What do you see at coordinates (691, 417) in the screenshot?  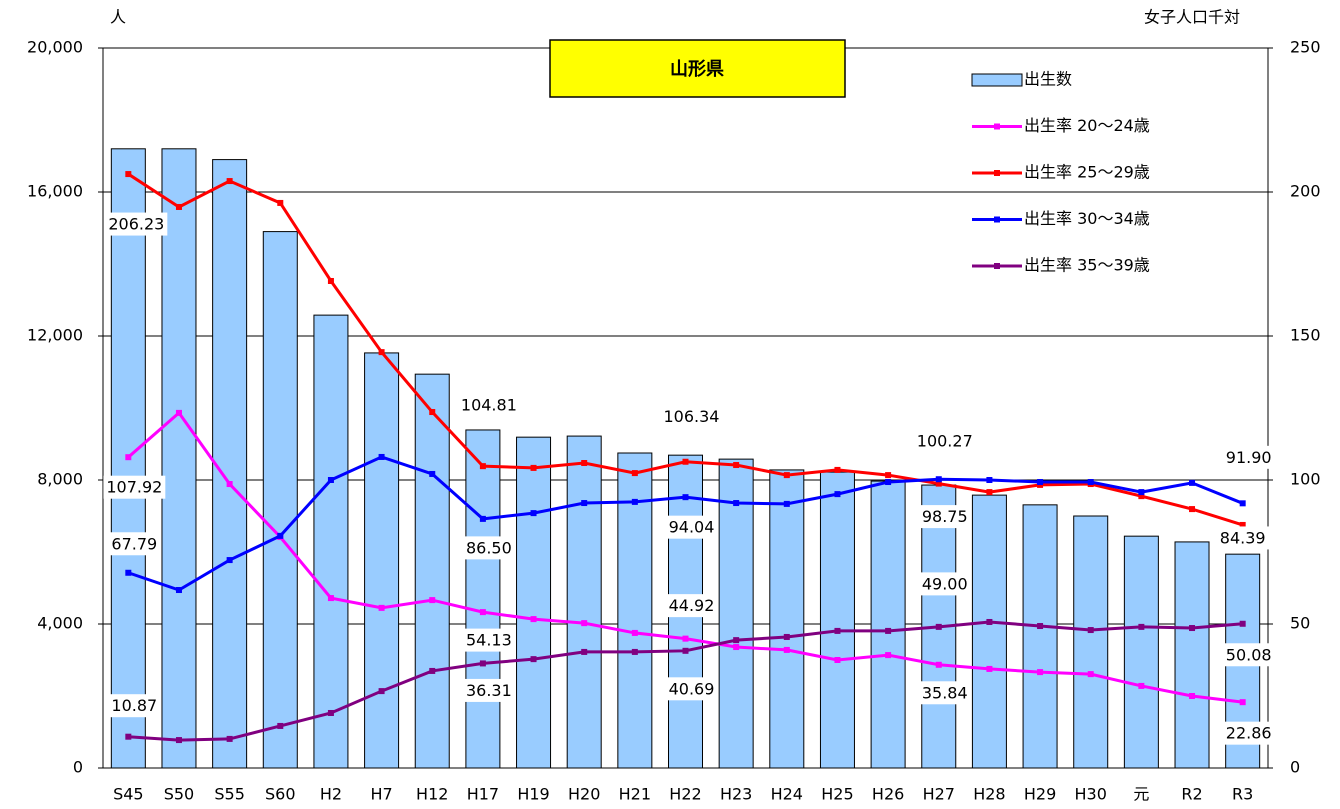 I see `data-label-group: 106.34` at bounding box center [691, 417].